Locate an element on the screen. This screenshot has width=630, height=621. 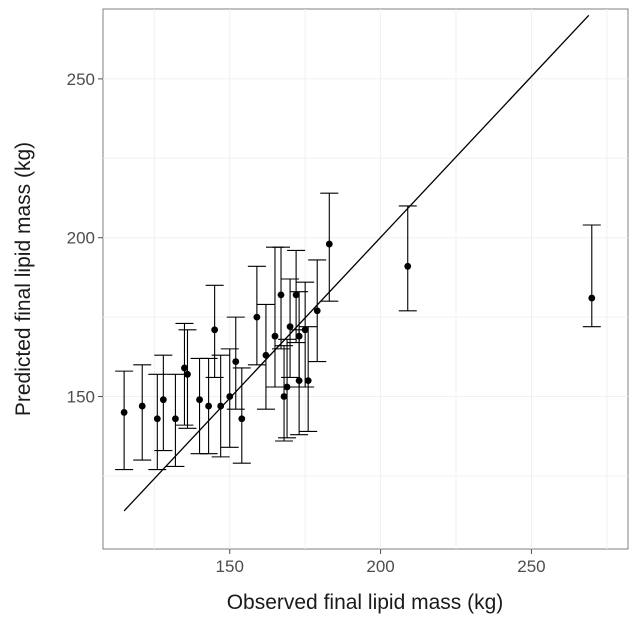
x-tick-label: 150 is located at coordinates (230, 566).